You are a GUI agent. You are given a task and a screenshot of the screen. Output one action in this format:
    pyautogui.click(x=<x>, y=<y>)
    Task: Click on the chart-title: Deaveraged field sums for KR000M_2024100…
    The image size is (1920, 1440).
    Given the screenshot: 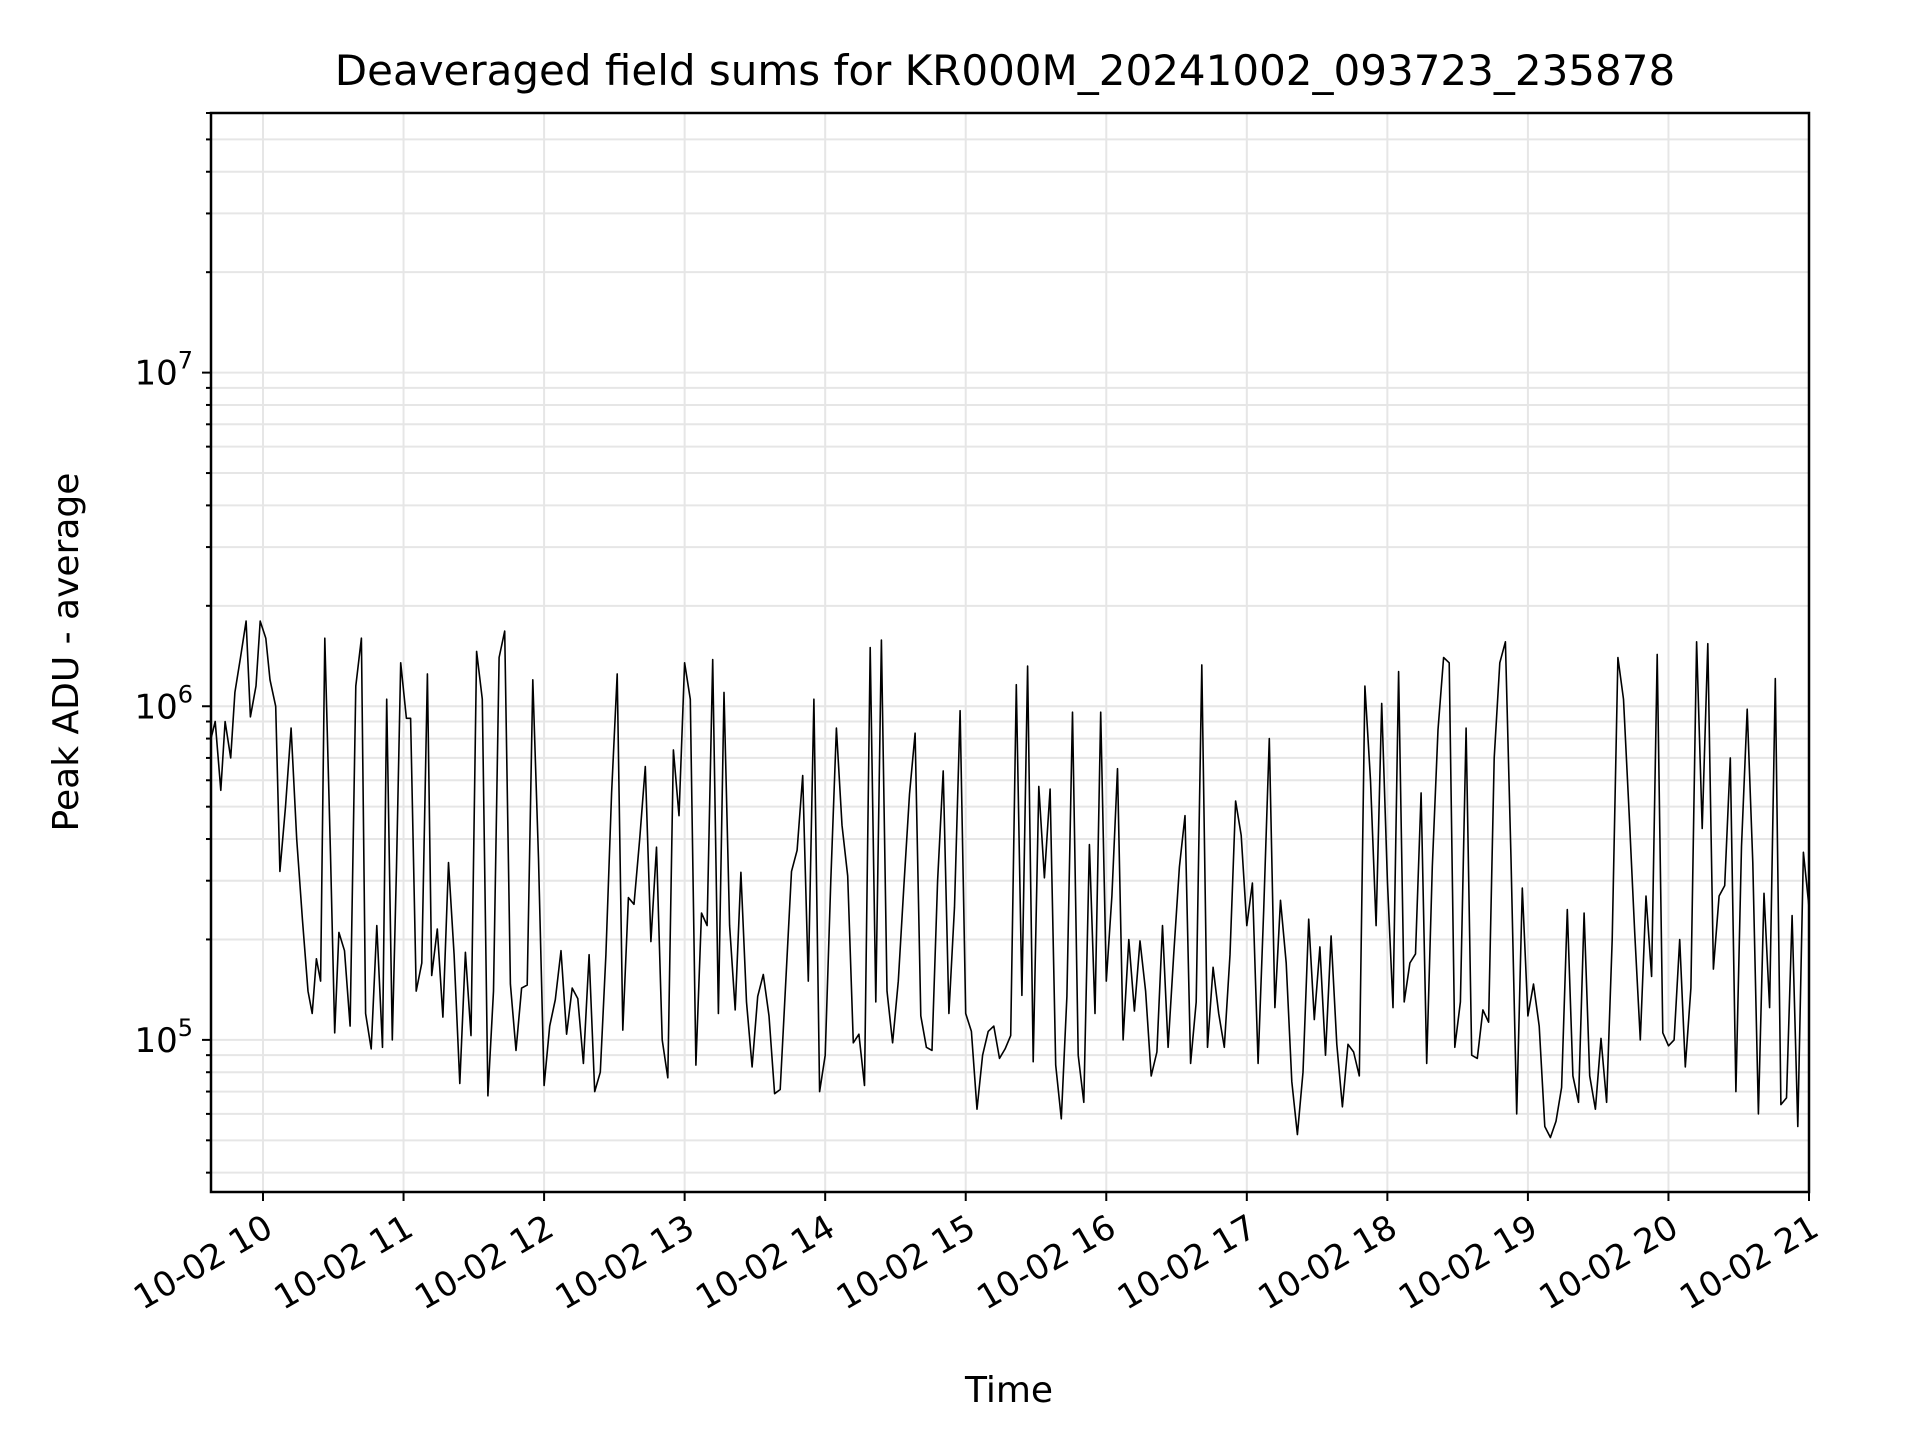 What is the action you would take?
    pyautogui.click(x=1005, y=70)
    